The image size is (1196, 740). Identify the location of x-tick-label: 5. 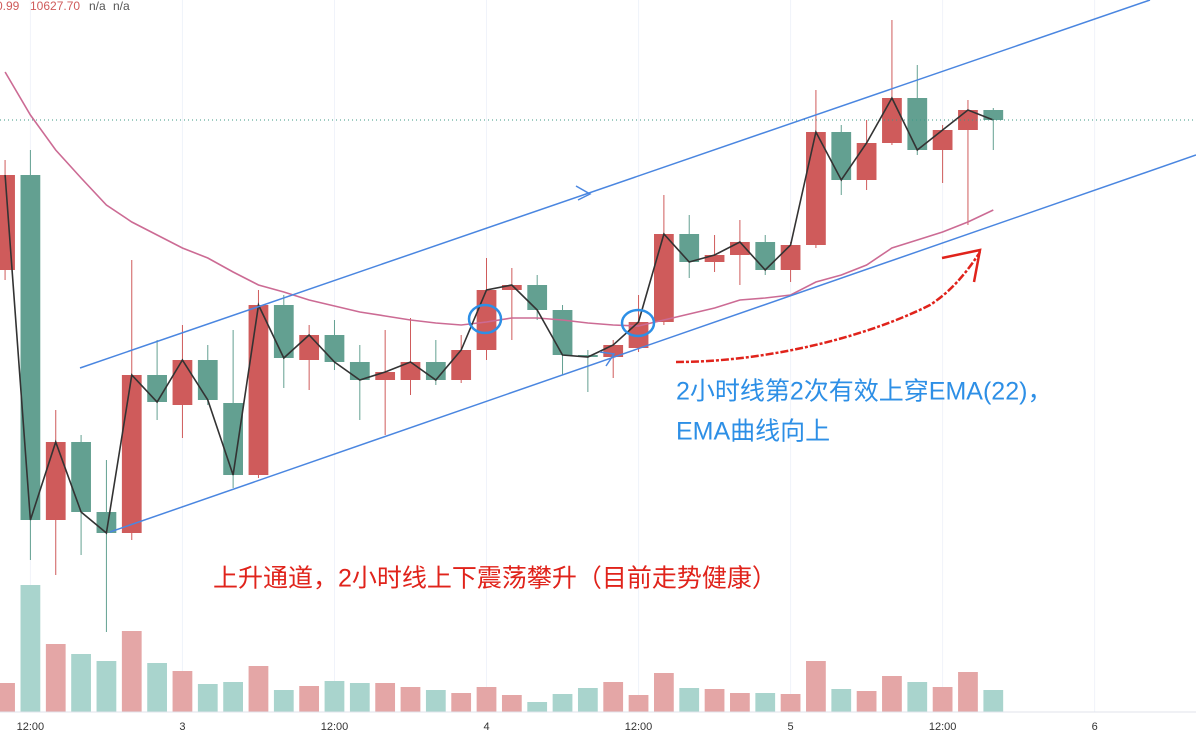
(791, 727).